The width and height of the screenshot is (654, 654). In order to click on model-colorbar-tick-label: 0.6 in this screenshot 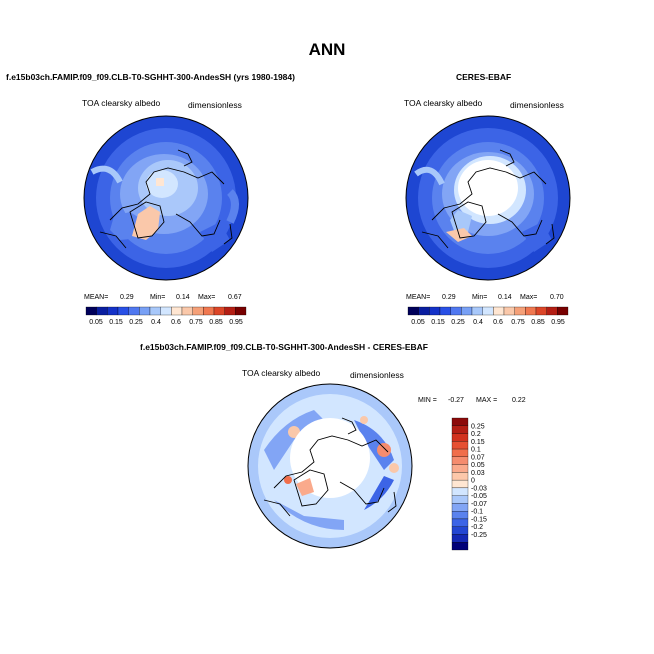, I will do `click(176, 322)`.